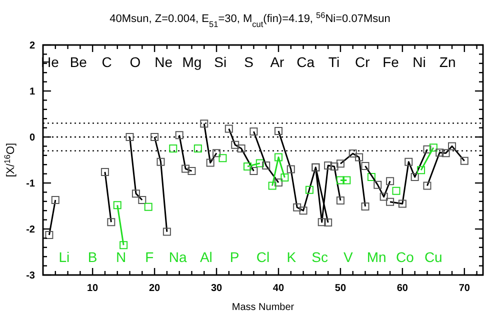  What do you see at coordinates (64, 256) in the screenshot?
I see `annotation: Li` at bounding box center [64, 256].